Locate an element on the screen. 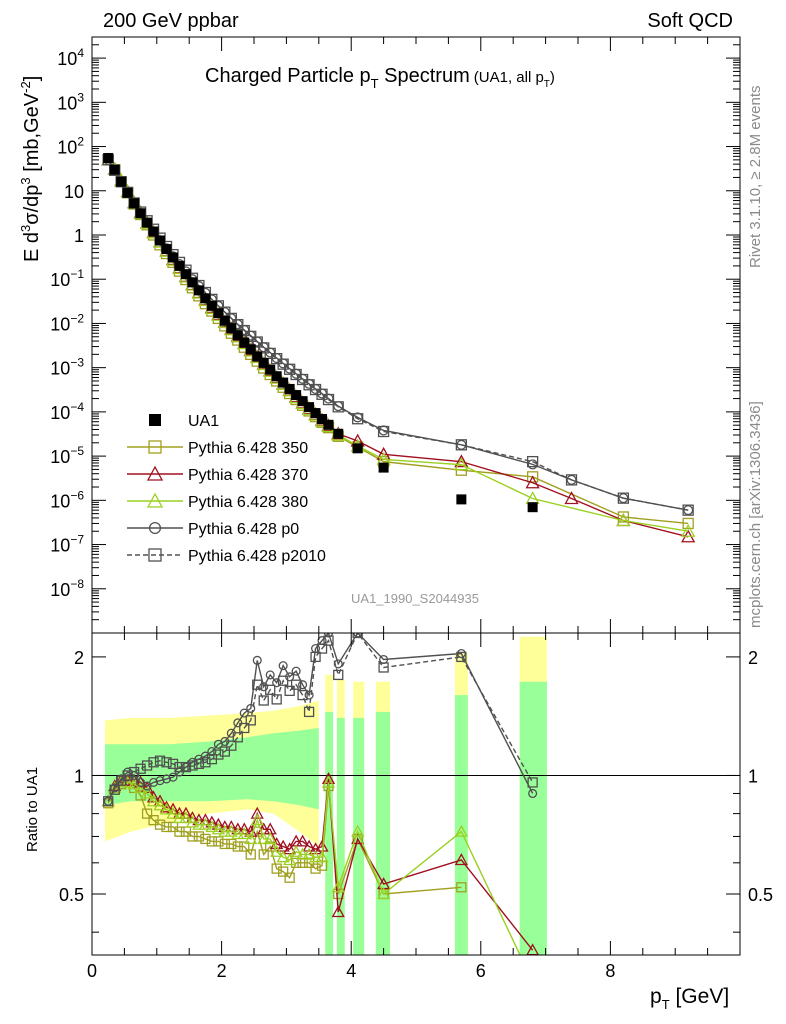 The width and height of the screenshot is (786, 1024). band-inner-bin is located at coordinates (340, 836).